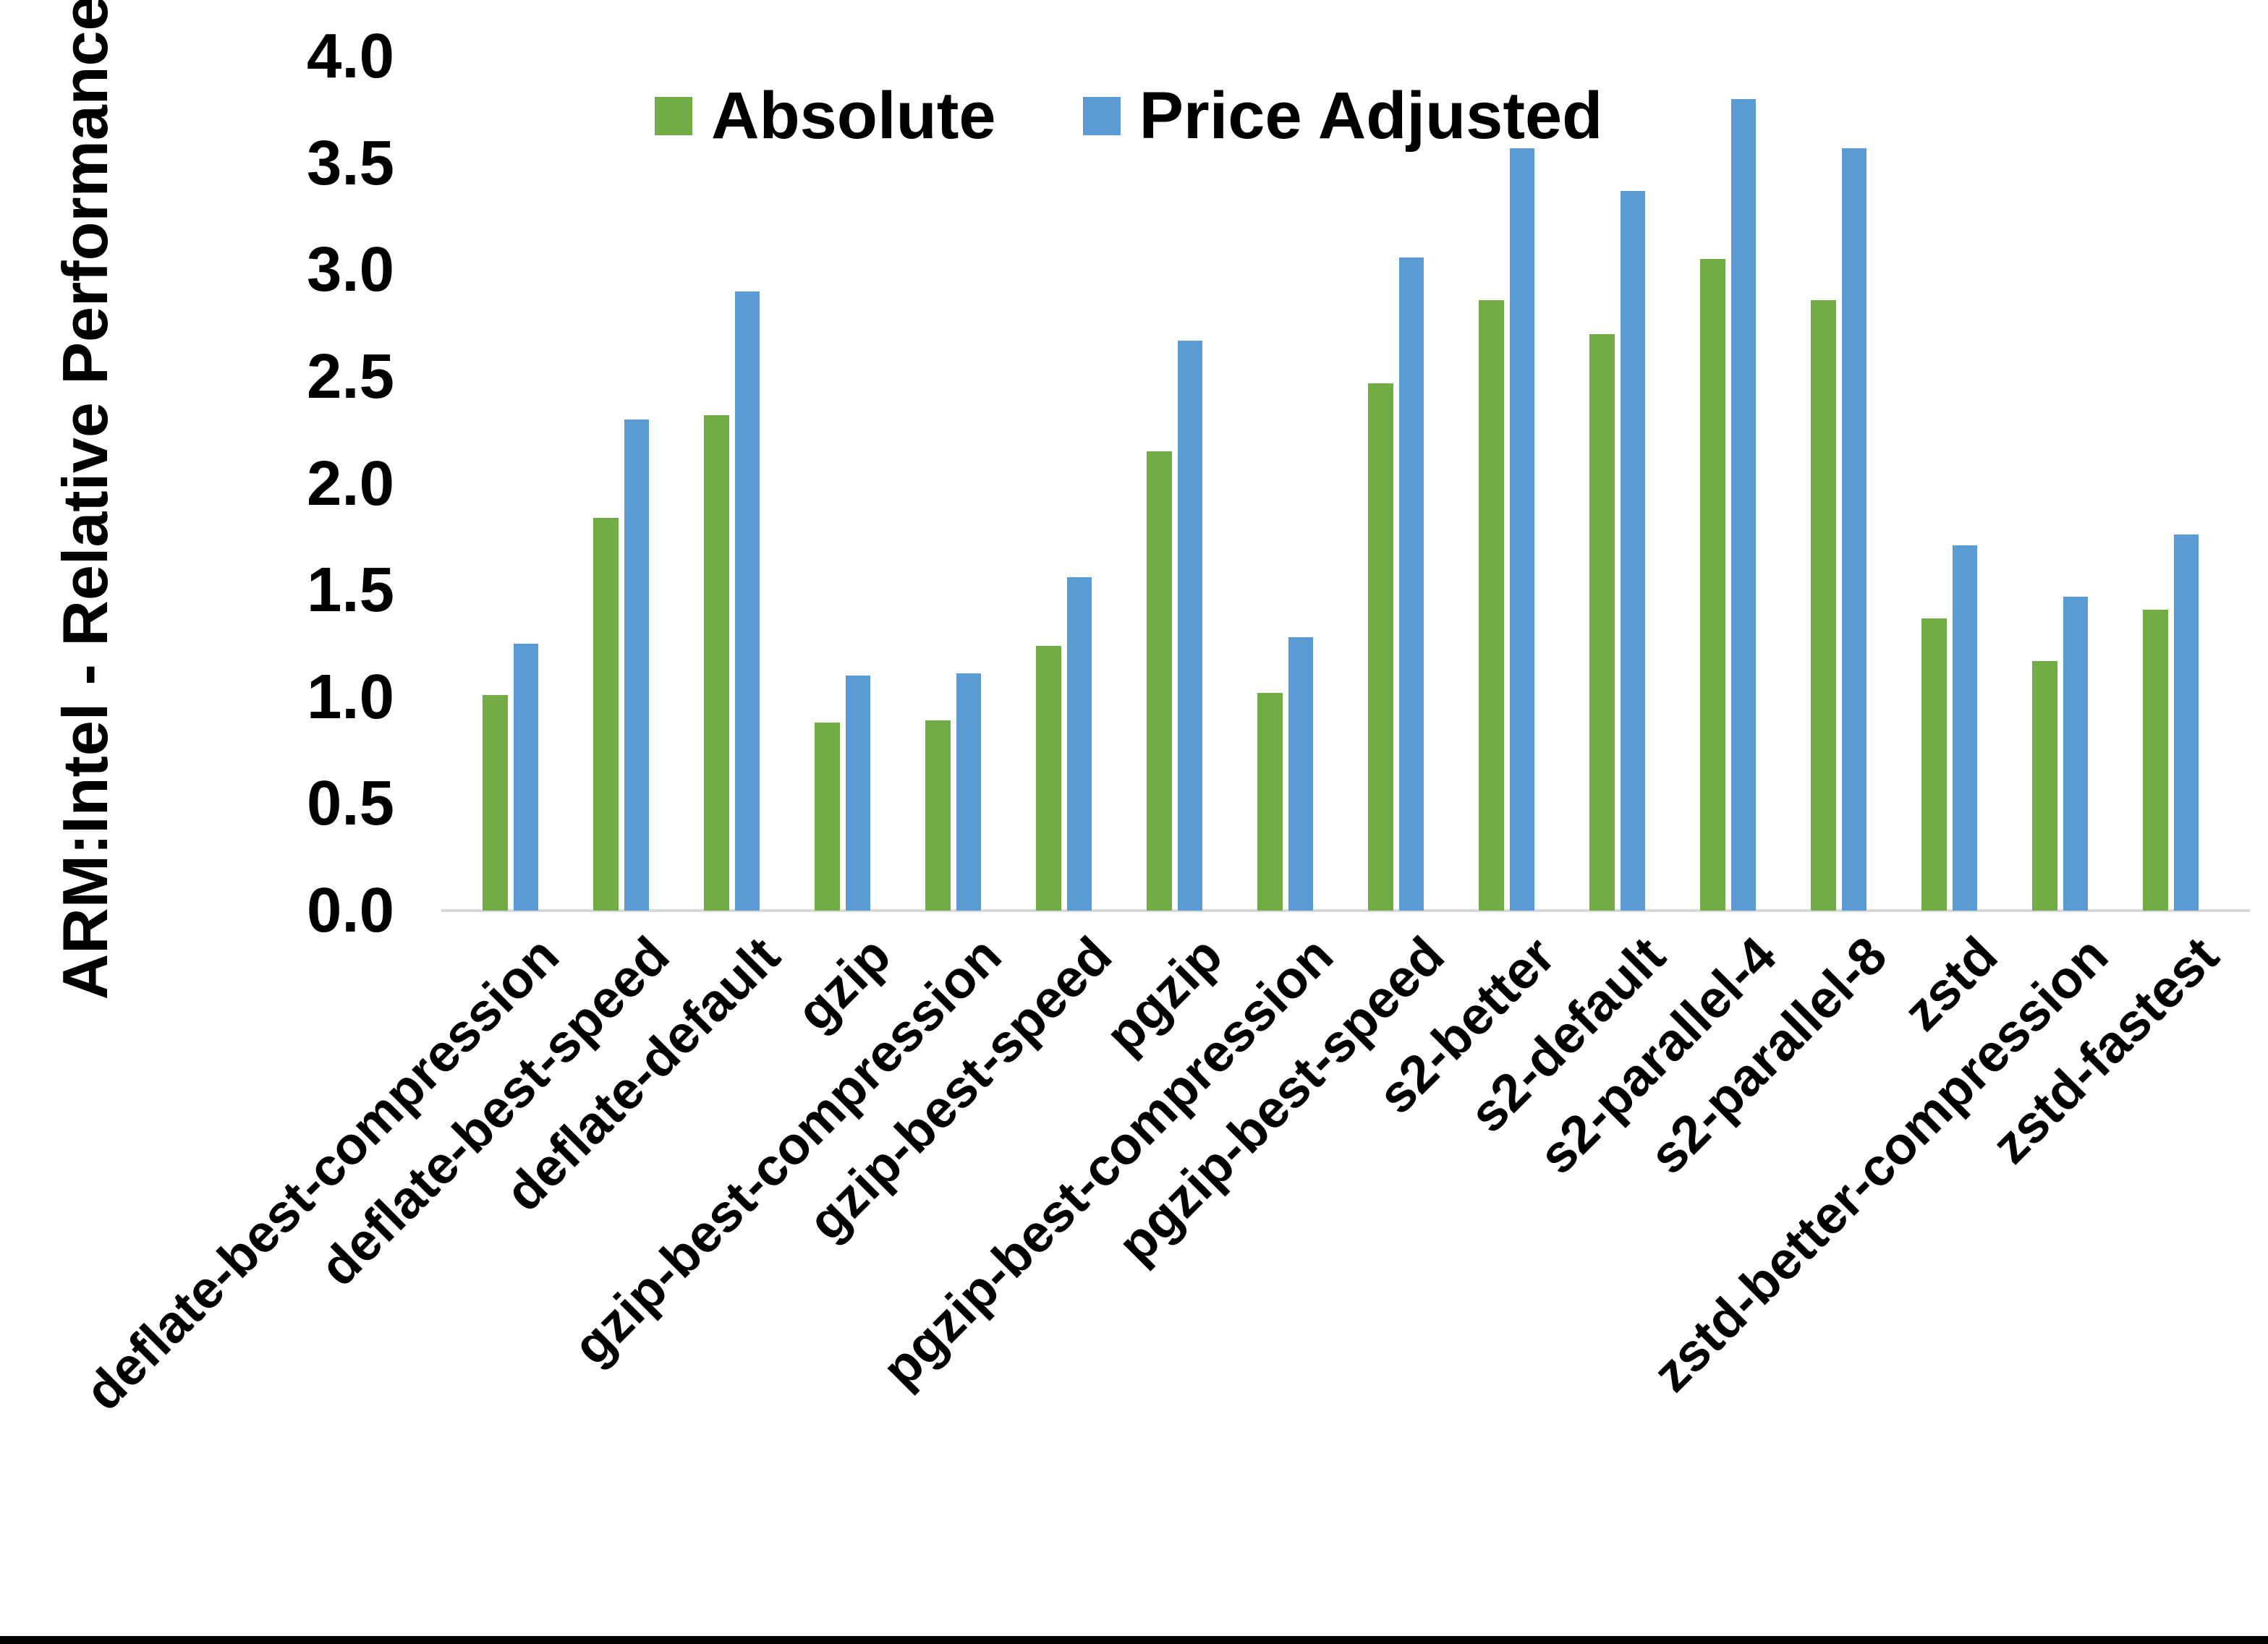  Describe the element at coordinates (350, 163) in the screenshot. I see `y-tick-label: 3.5` at that location.